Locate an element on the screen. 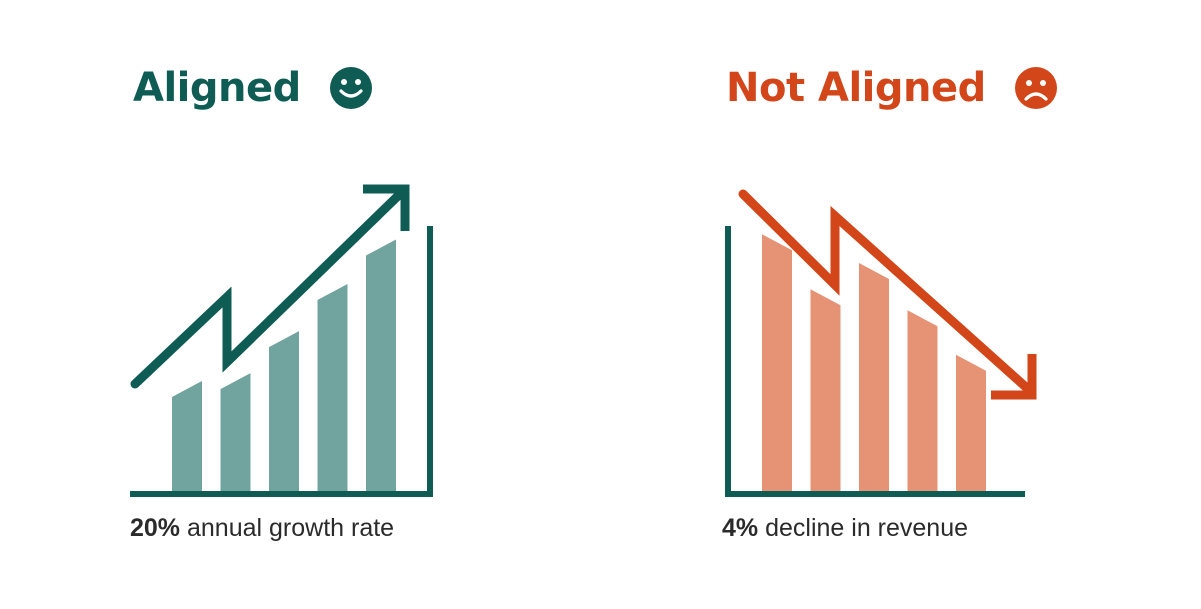 This screenshot has width=1201, height=609. not-aligned-chart is located at coordinates (881, 343).